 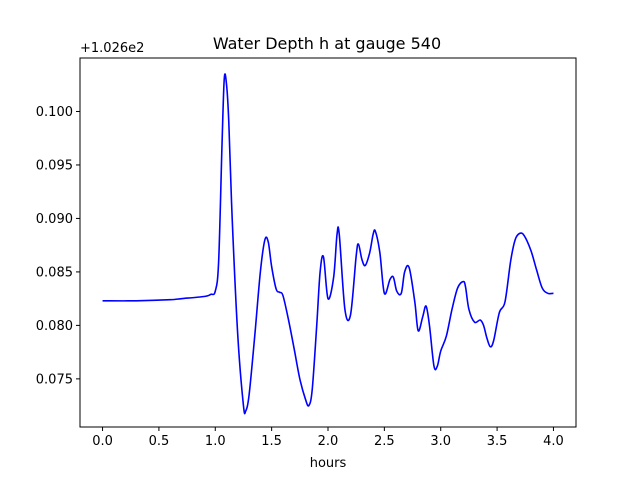 I want to click on x-tick-label: 0.5, so click(x=159, y=441).